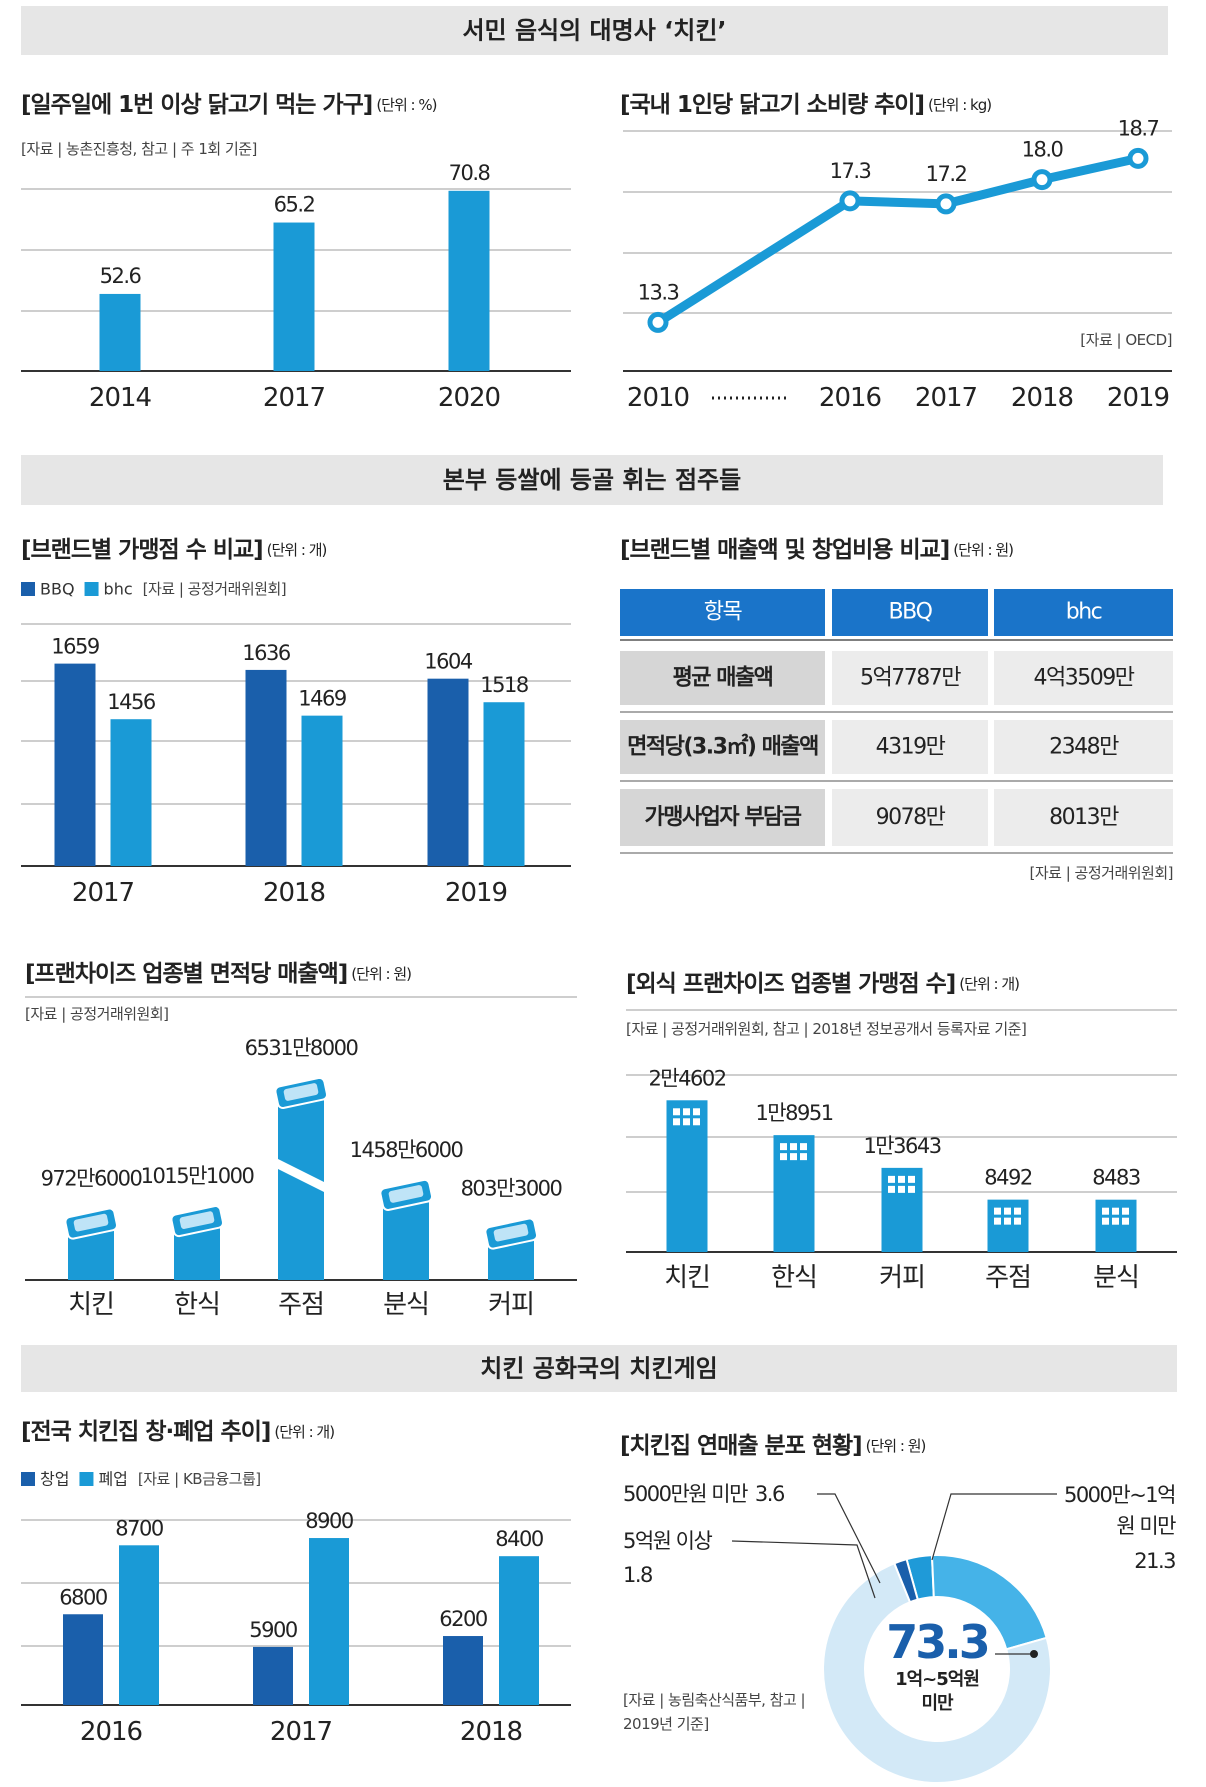  What do you see at coordinates (911, 747) in the screenshot?
I see `table-cell-text: 4319만` at bounding box center [911, 747].